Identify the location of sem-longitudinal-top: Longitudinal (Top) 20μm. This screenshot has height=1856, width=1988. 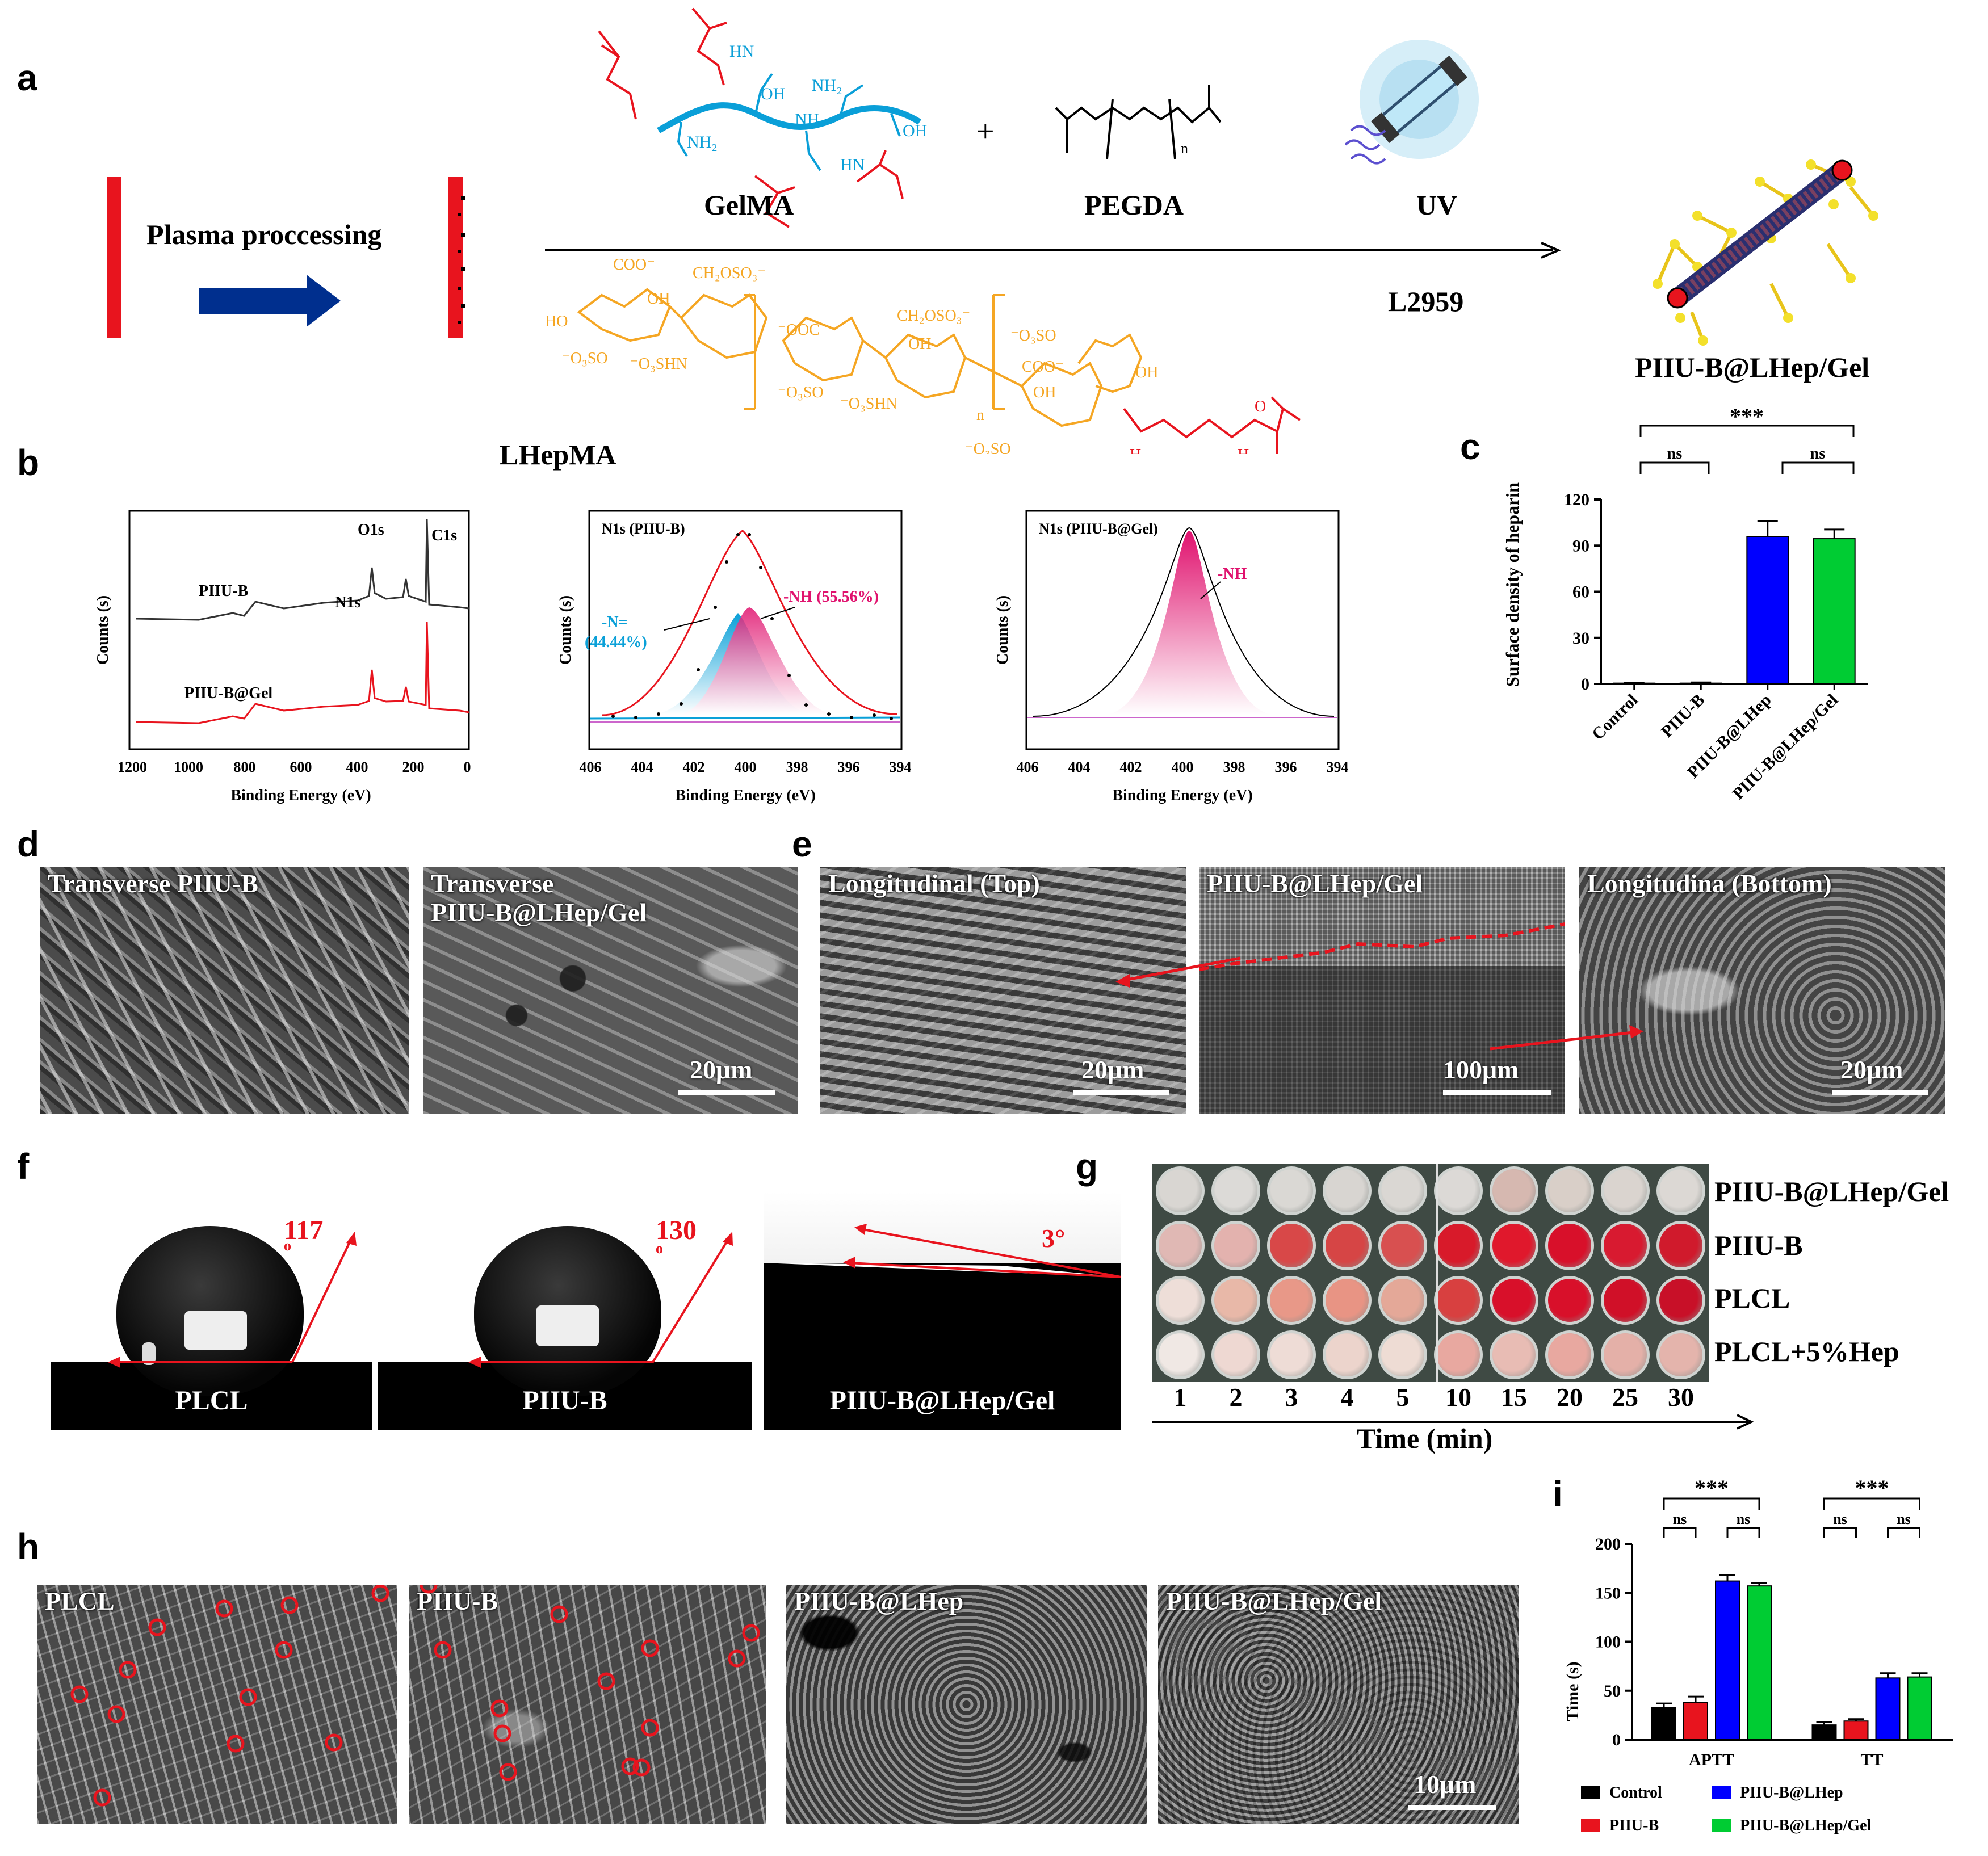
(1003, 990).